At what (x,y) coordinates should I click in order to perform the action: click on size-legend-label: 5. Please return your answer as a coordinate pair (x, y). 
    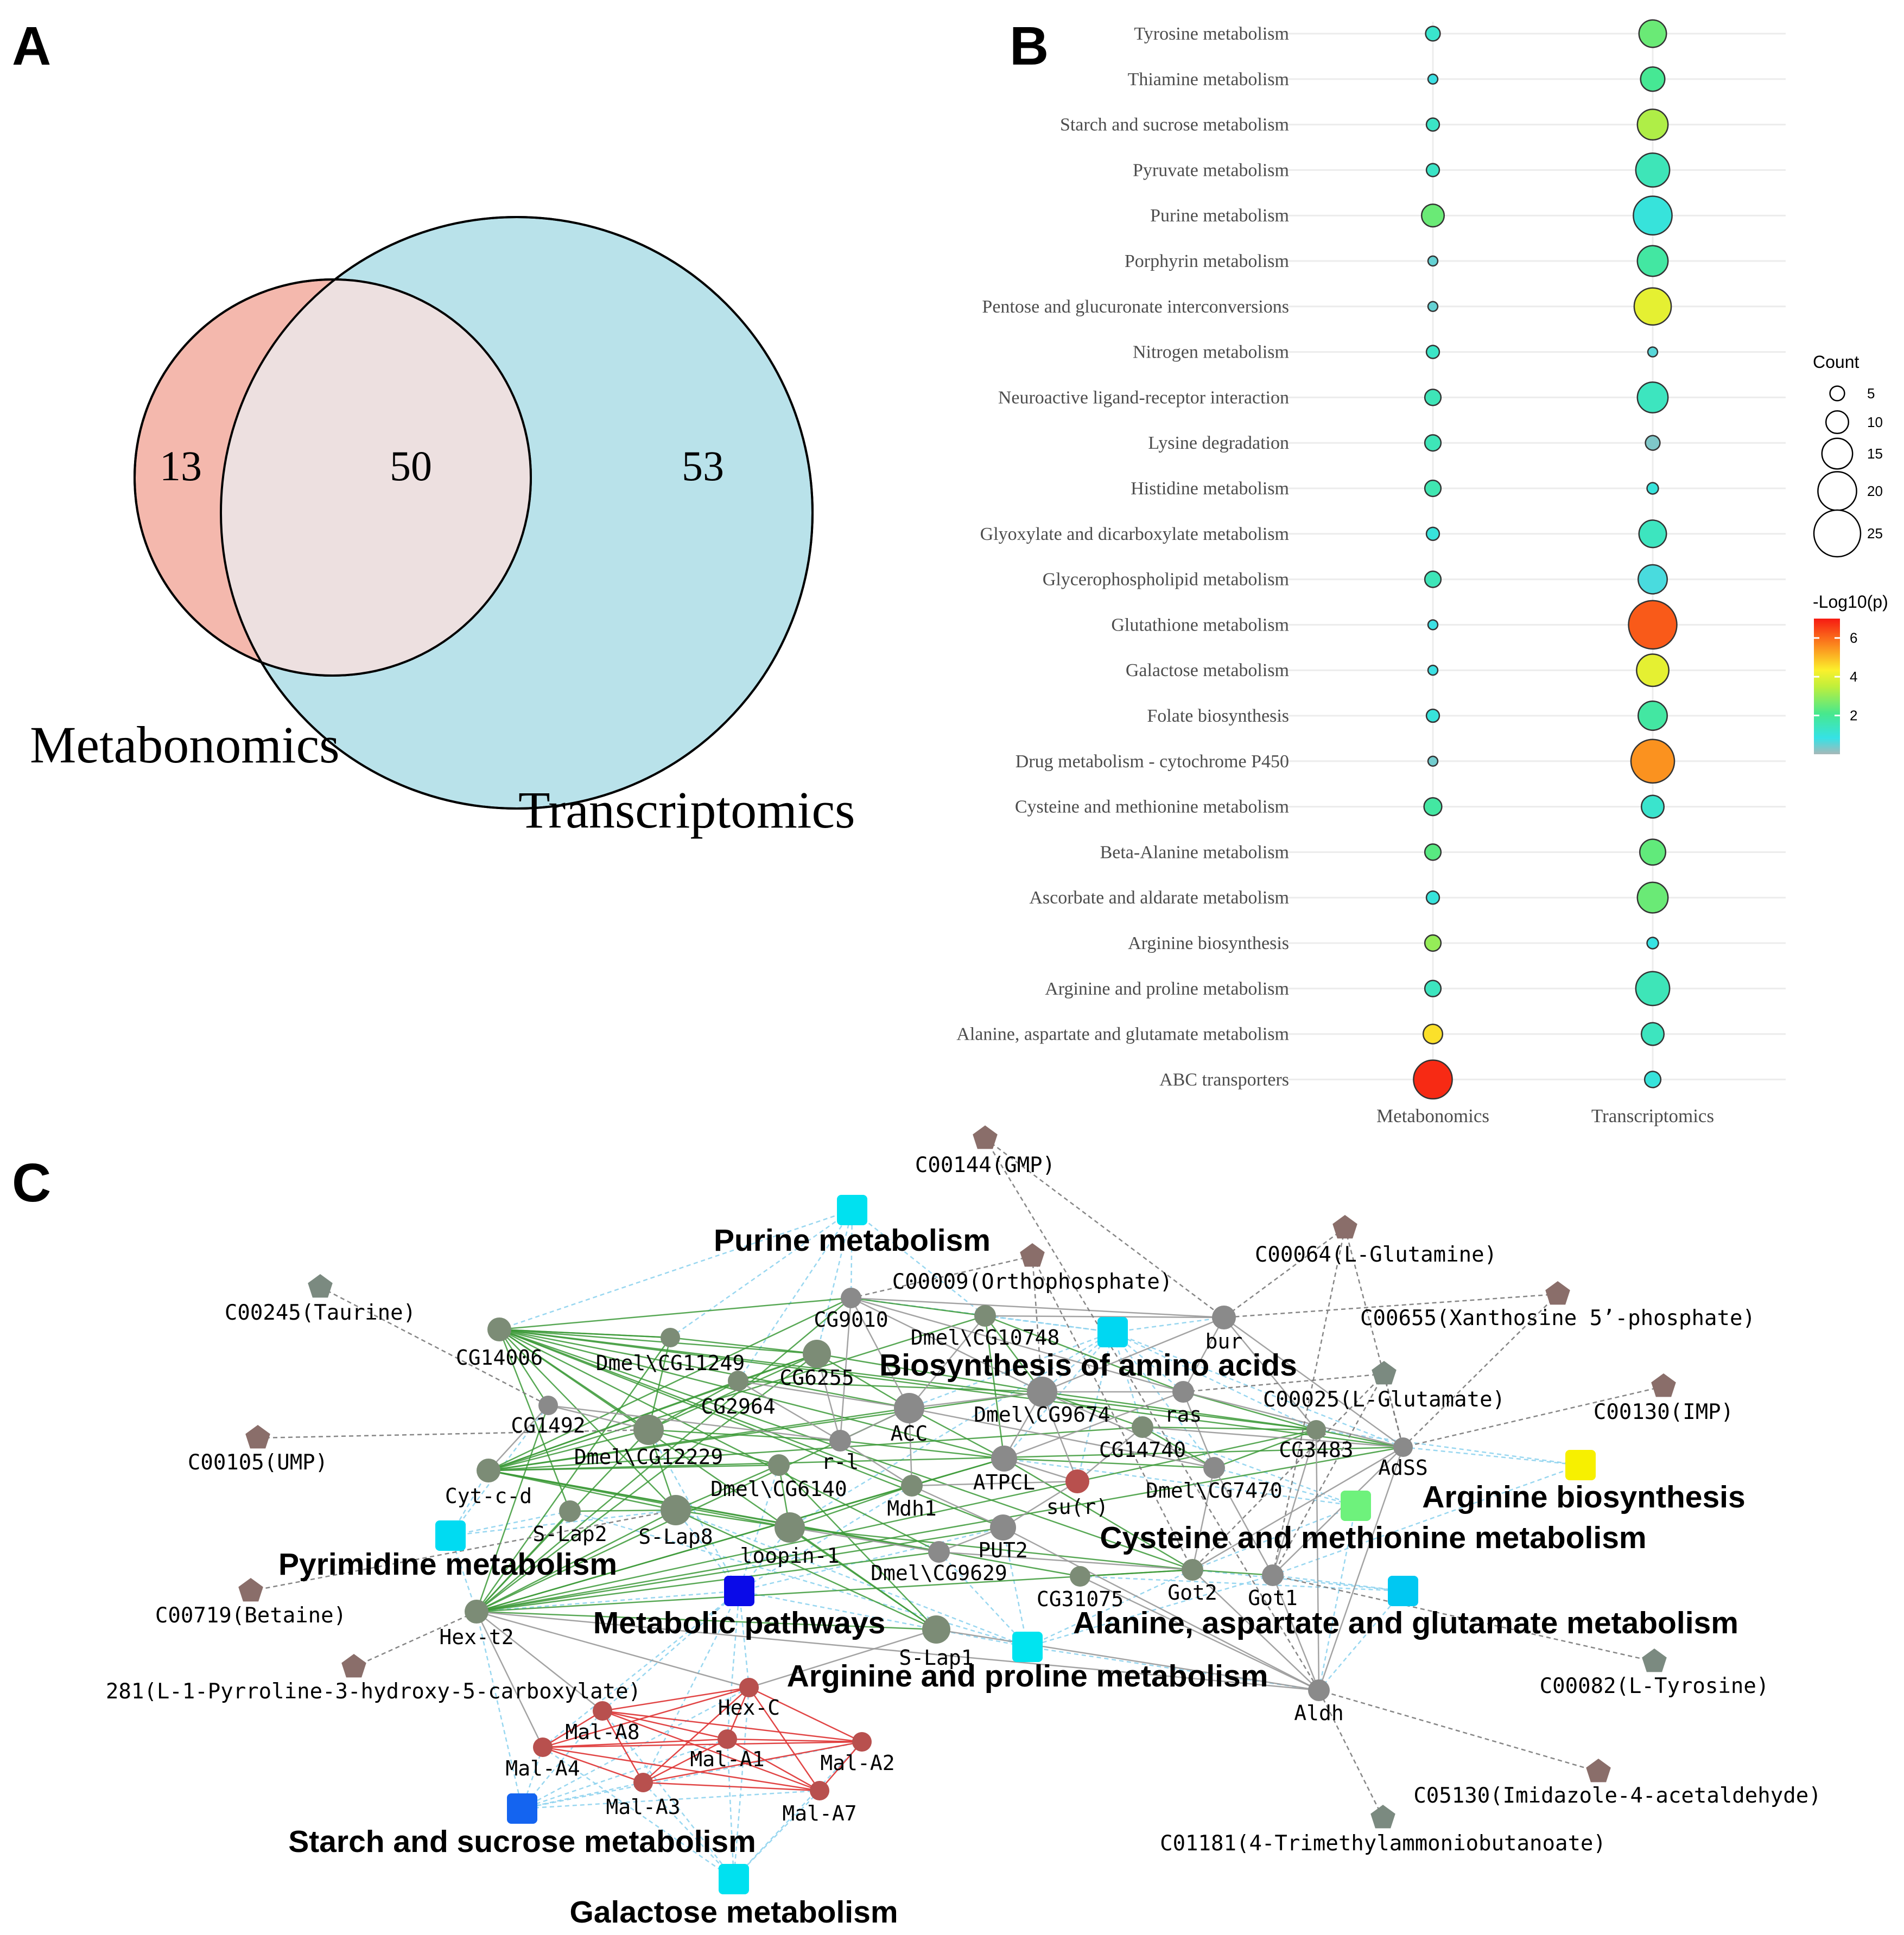
    Looking at the image, I should click on (1871, 393).